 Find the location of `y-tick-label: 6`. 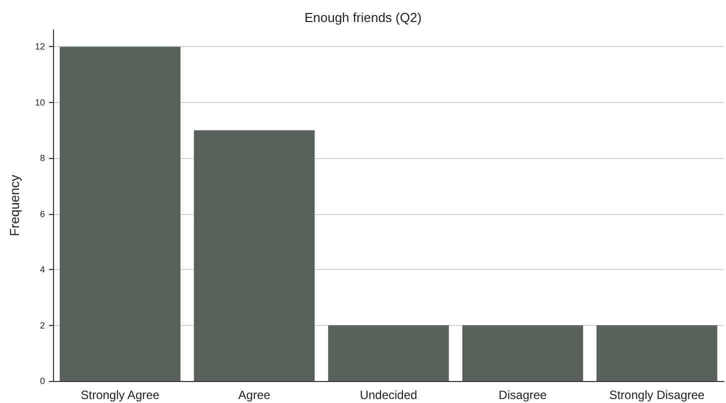

y-tick-label: 6 is located at coordinates (42, 213).